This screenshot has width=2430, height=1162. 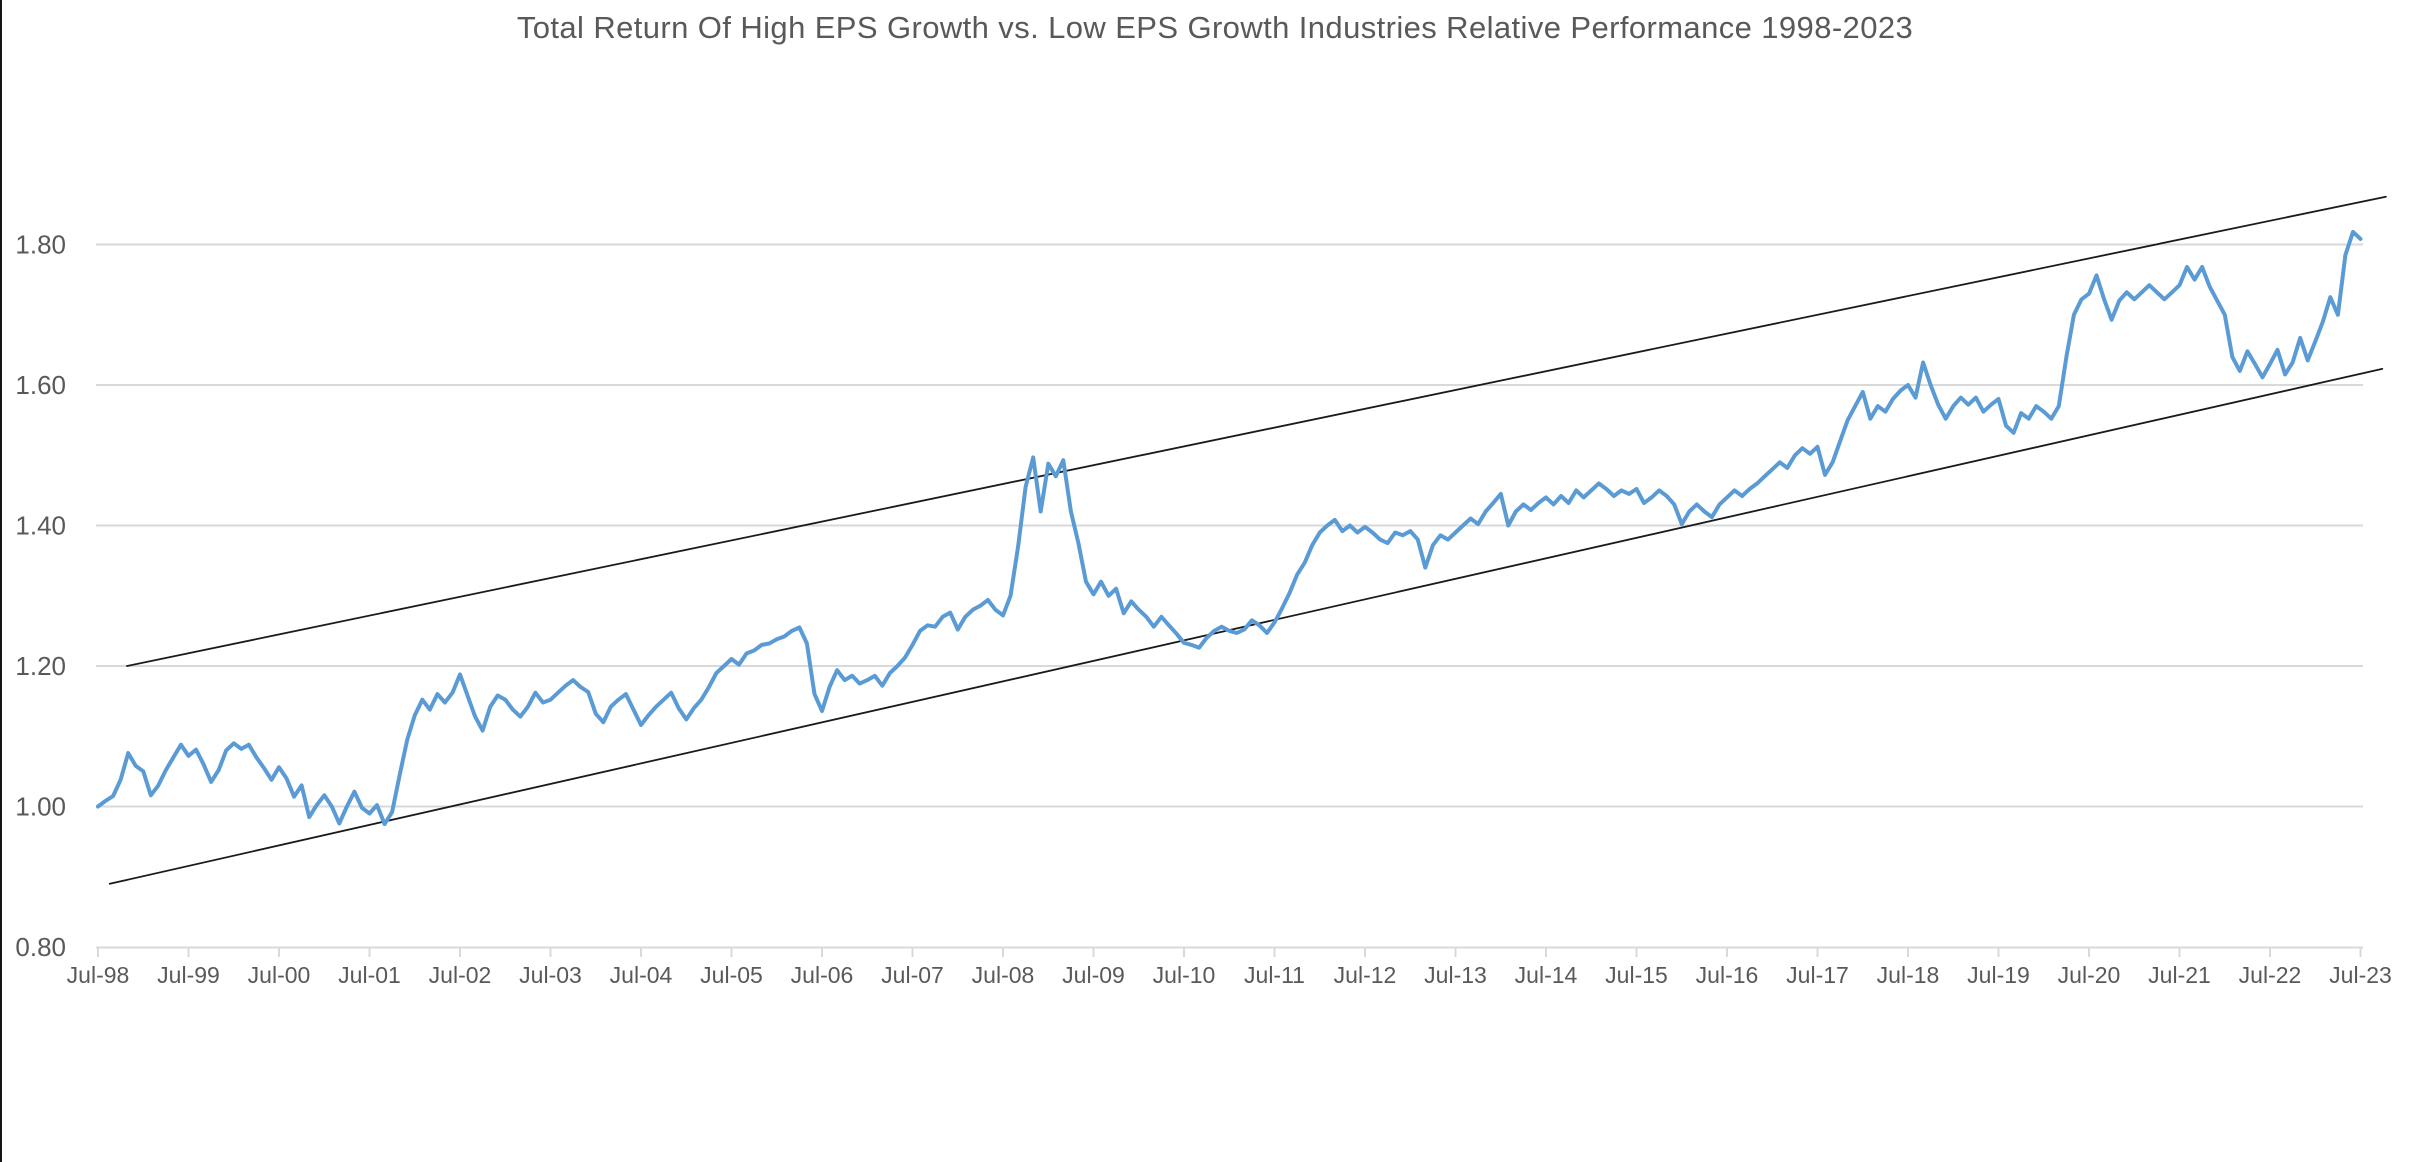 I want to click on x-tick-label-Jul-10: Jul-10, so click(x=1184, y=975).